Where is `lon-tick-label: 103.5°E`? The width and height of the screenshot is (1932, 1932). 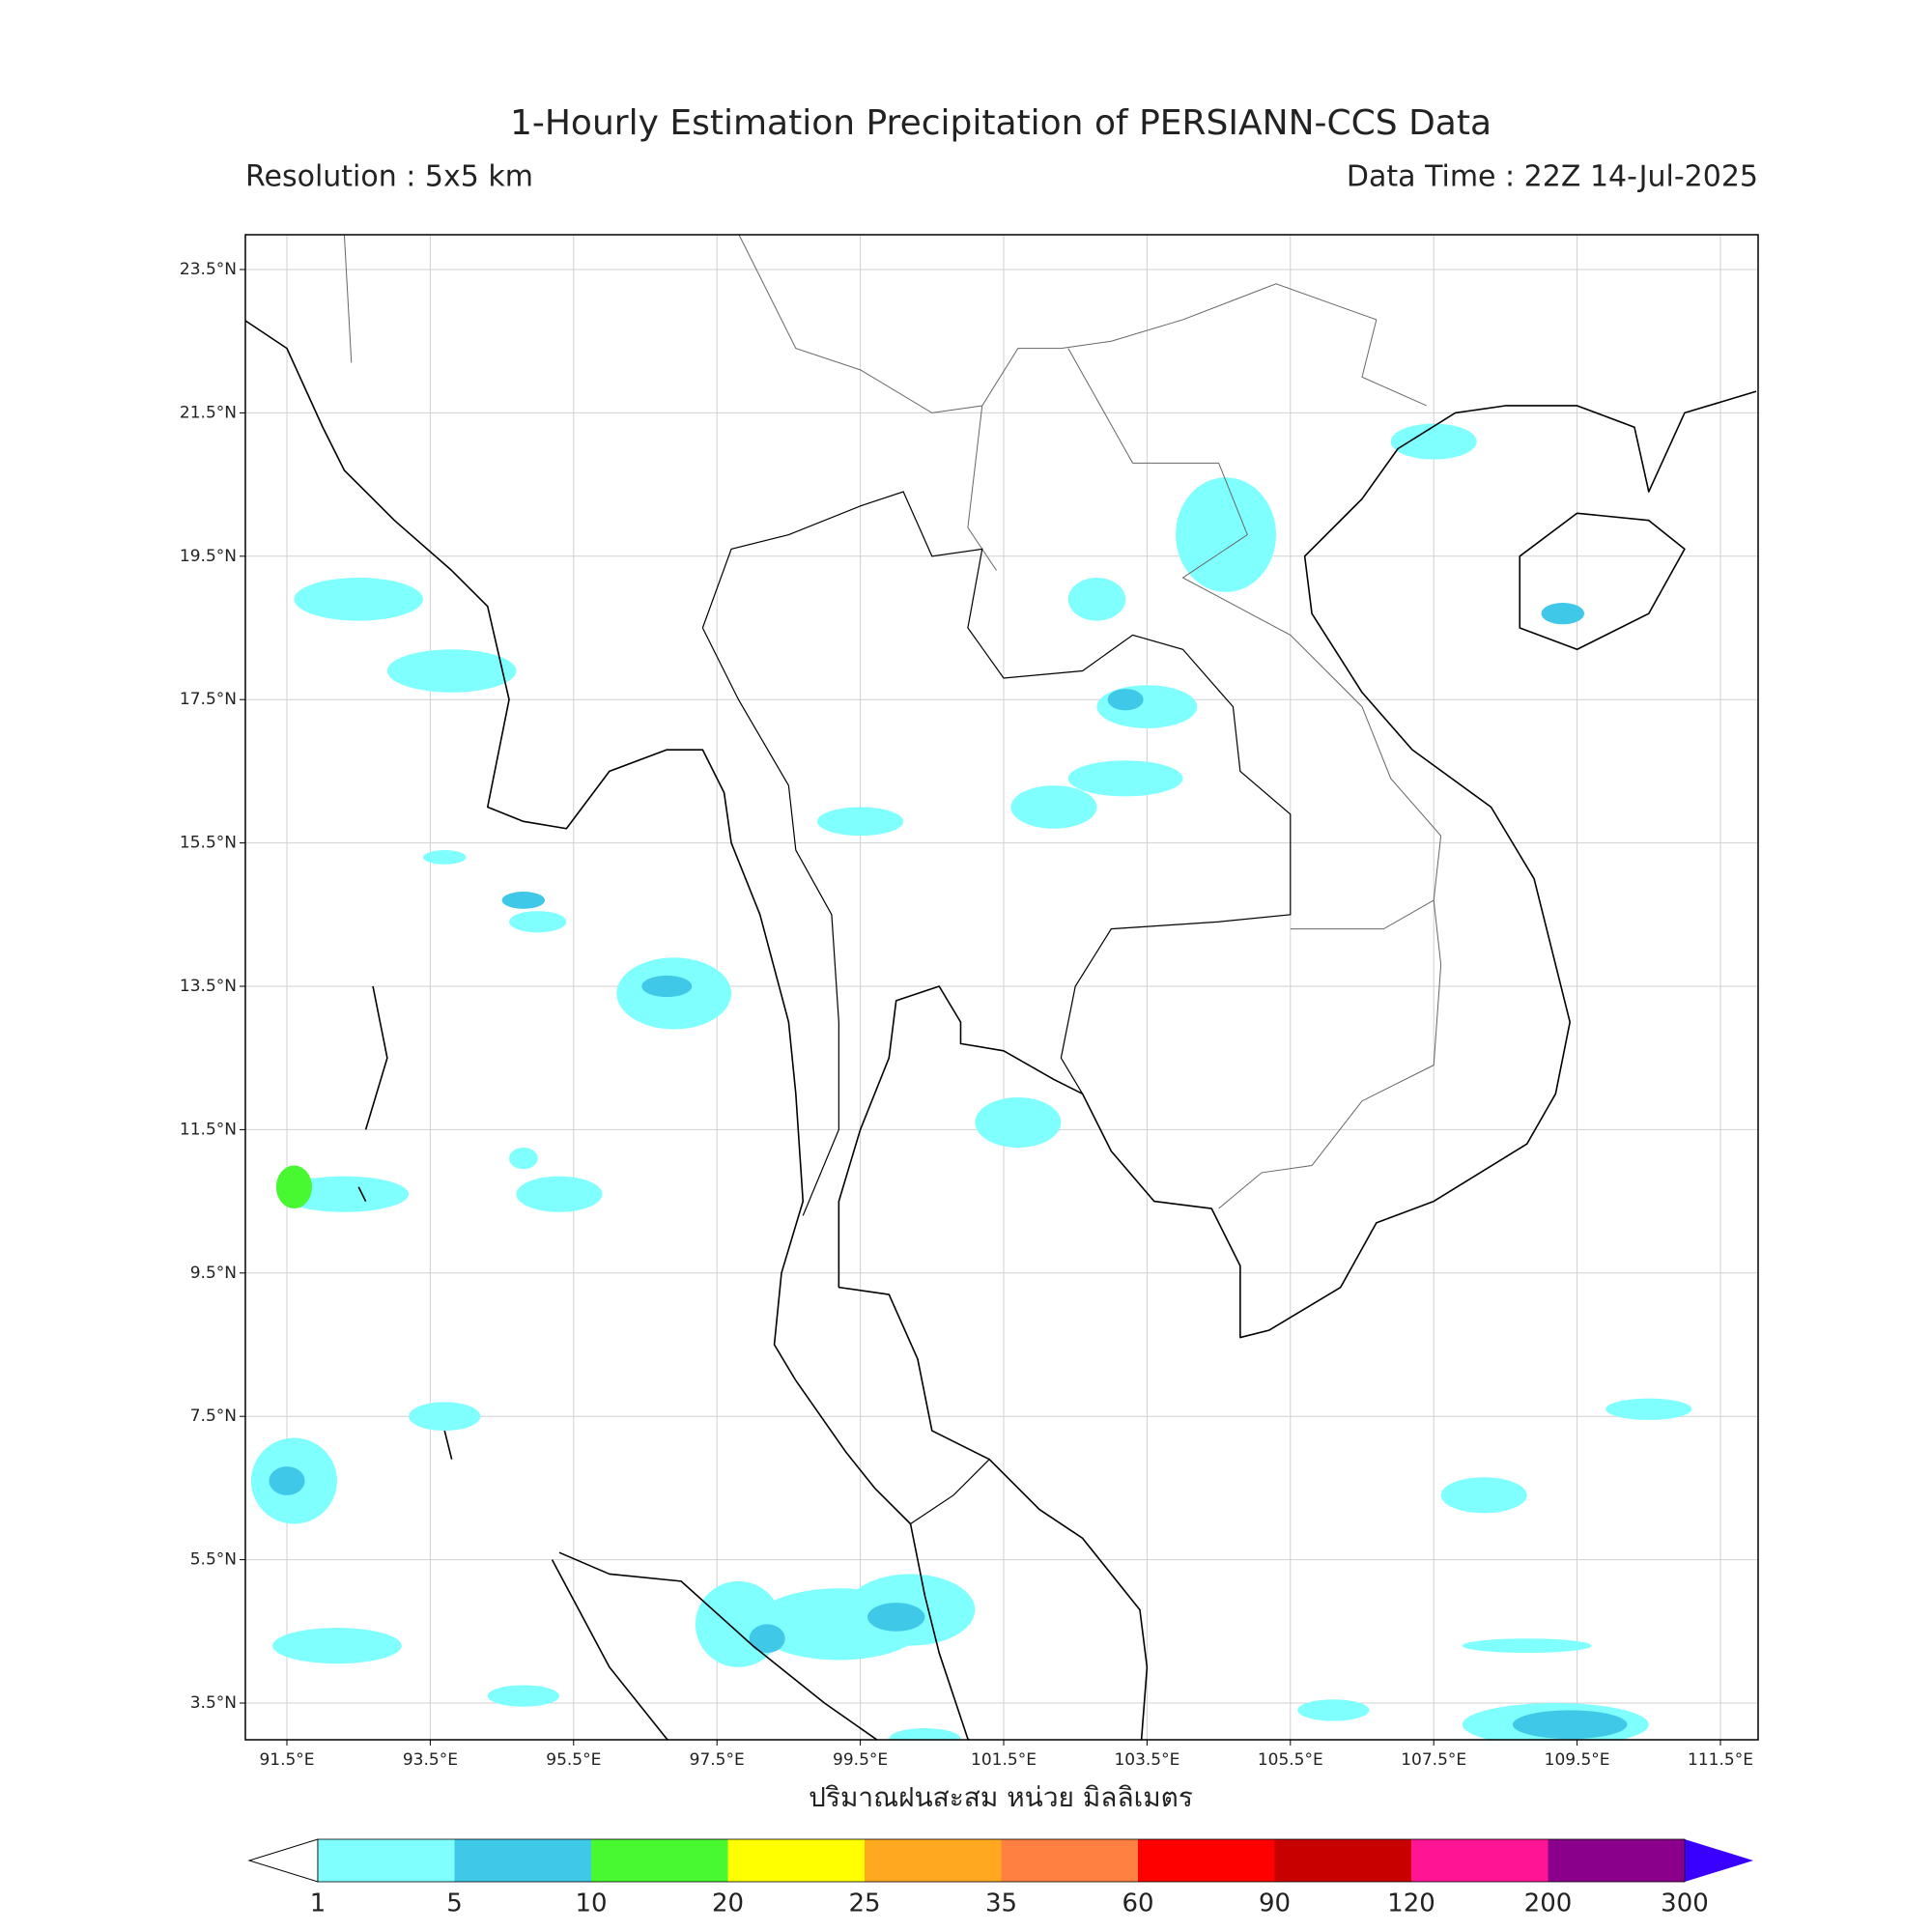 lon-tick-label: 103.5°E is located at coordinates (1146, 1760).